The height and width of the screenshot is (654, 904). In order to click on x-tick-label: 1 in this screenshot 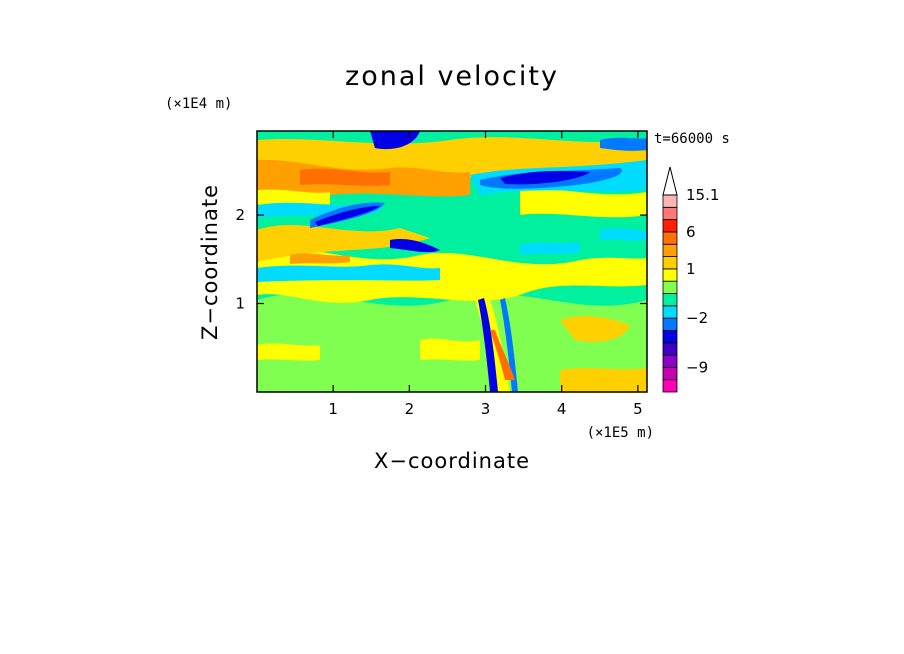, I will do `click(333, 409)`.